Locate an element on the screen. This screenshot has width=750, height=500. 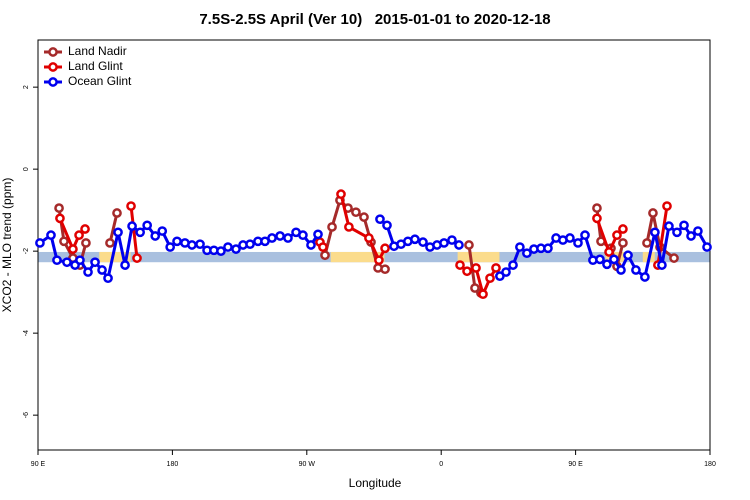
y-tick-label: 0 is located at coordinates (26, 169).